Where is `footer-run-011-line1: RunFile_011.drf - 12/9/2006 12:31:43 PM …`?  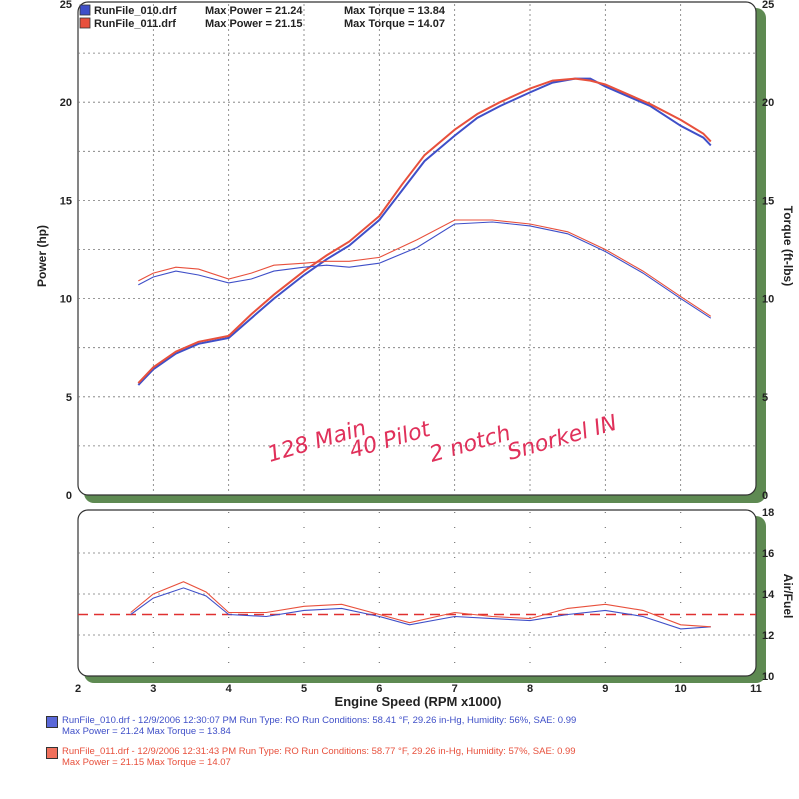 footer-run-011-line1: RunFile_011.drf - 12/9/2006 12:31:43 PM … is located at coordinates (319, 751).